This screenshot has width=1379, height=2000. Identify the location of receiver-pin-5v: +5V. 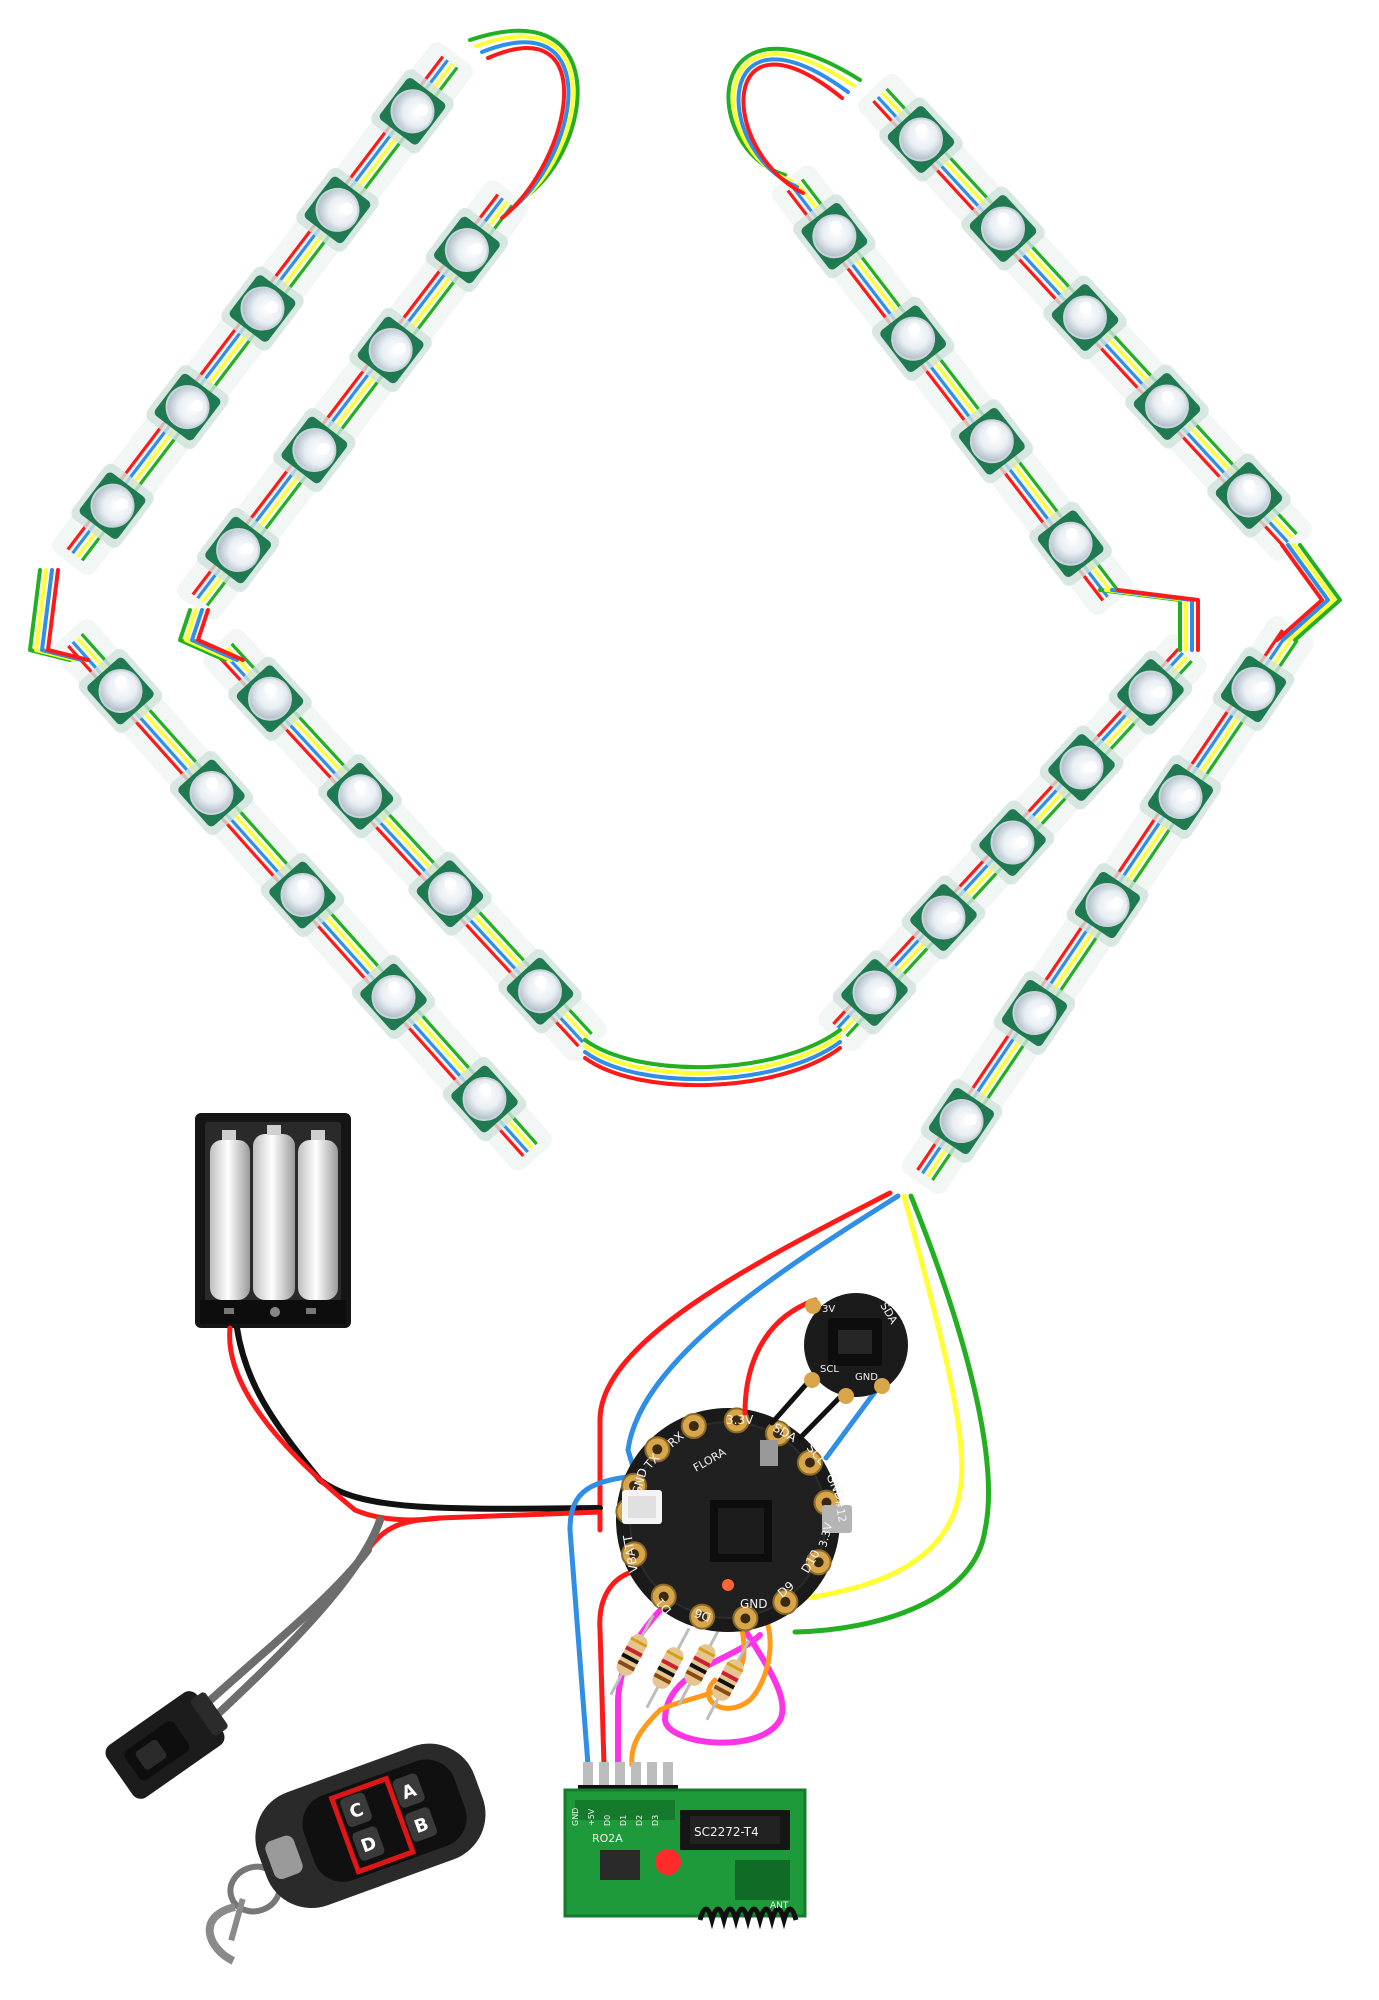
(591, 1817).